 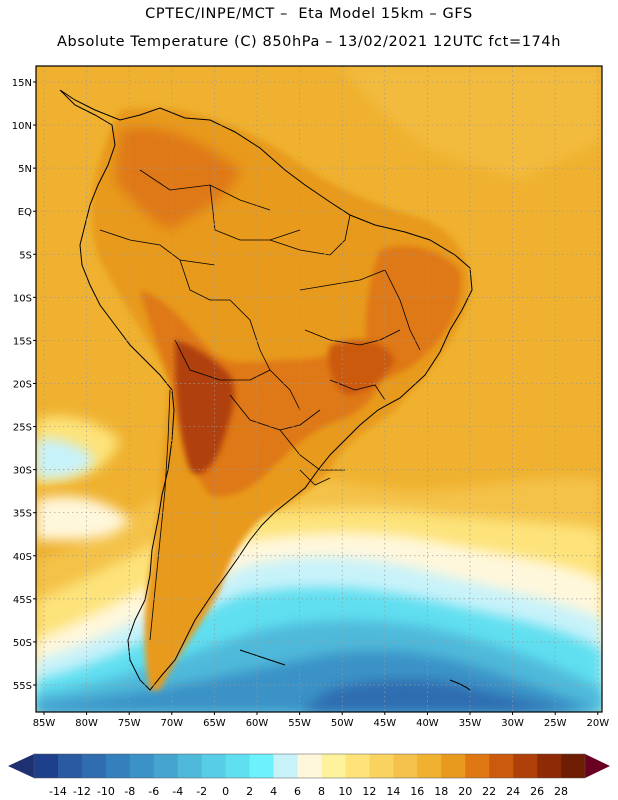 I want to click on colorbar-label: 16, so click(x=417, y=791).